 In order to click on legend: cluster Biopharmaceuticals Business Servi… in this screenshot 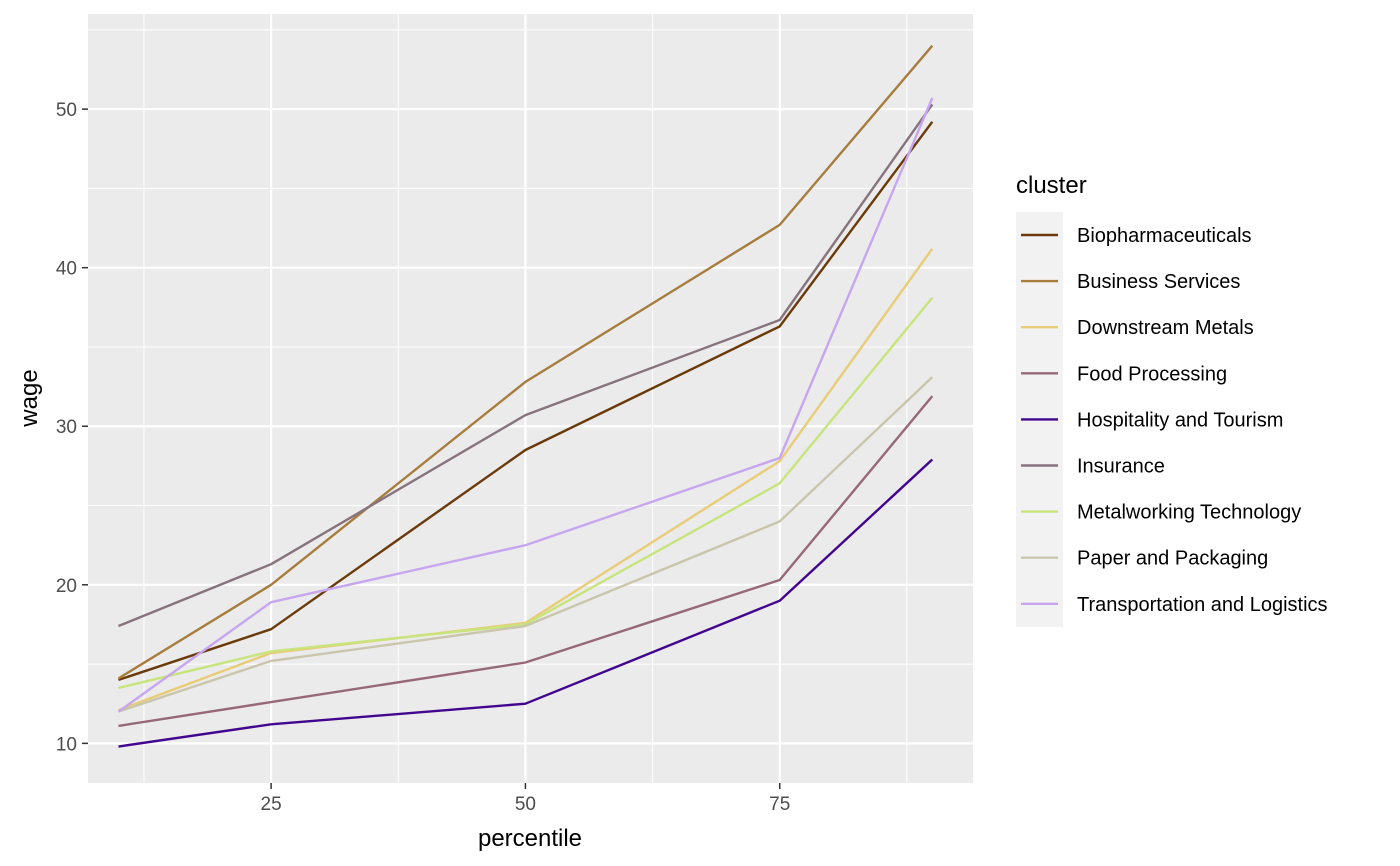, I will do `click(1172, 399)`.